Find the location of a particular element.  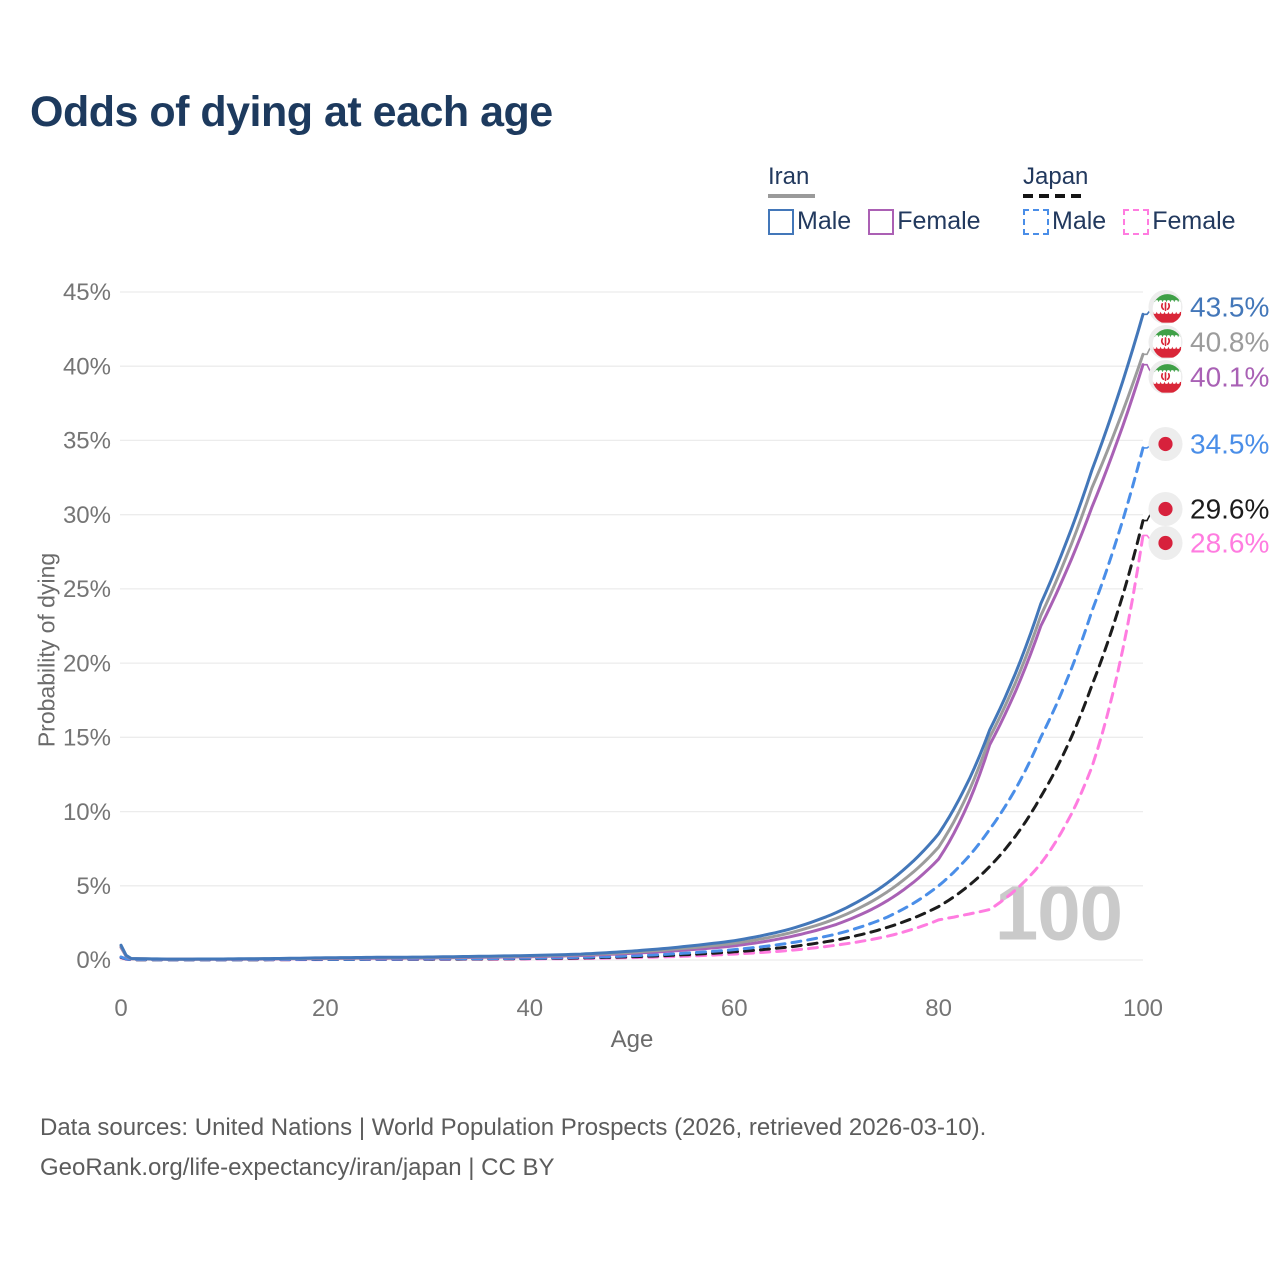

y-tick-label: 20% is located at coordinates (87, 663).